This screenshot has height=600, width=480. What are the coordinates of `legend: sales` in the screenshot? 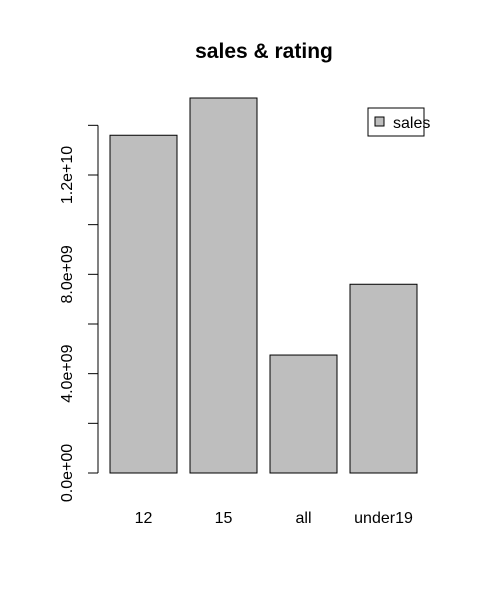 It's located at (398, 122).